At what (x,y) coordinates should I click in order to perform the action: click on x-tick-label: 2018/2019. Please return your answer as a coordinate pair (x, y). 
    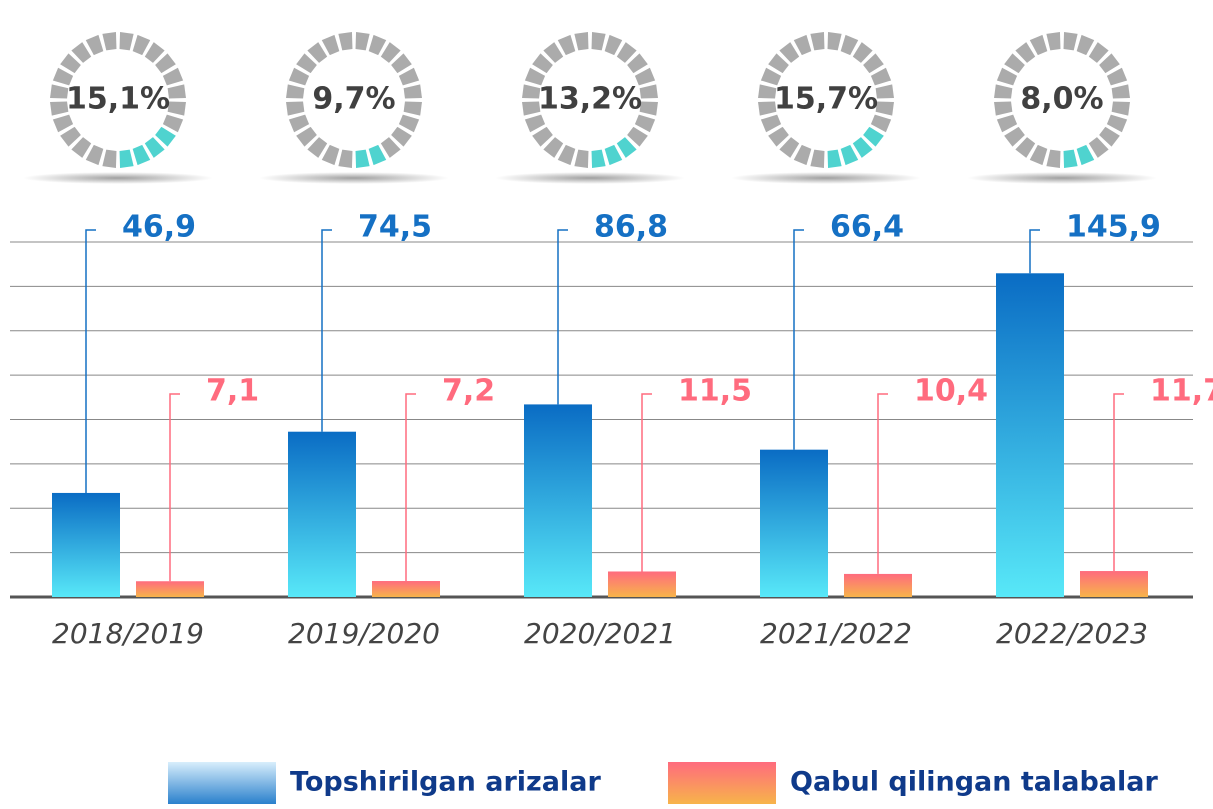
    Looking at the image, I should click on (128, 633).